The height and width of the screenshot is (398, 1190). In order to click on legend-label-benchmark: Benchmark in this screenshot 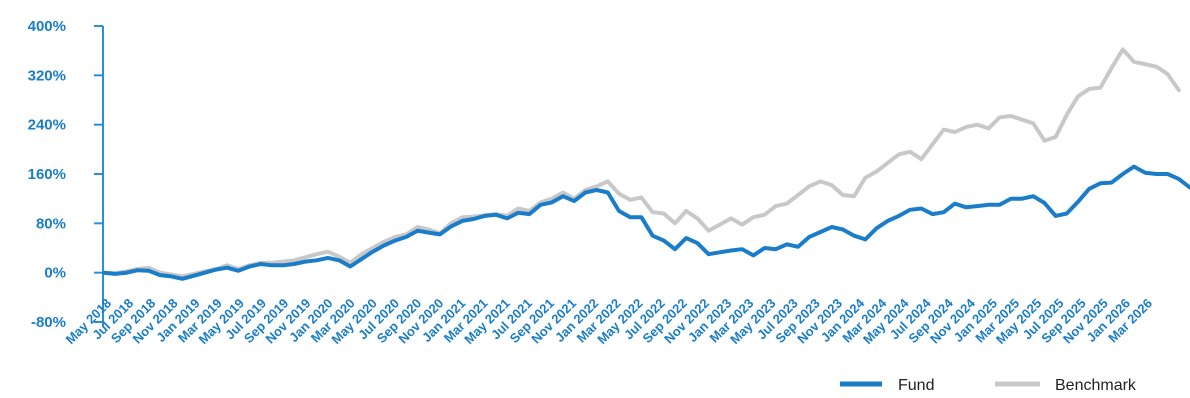, I will do `click(1096, 385)`.